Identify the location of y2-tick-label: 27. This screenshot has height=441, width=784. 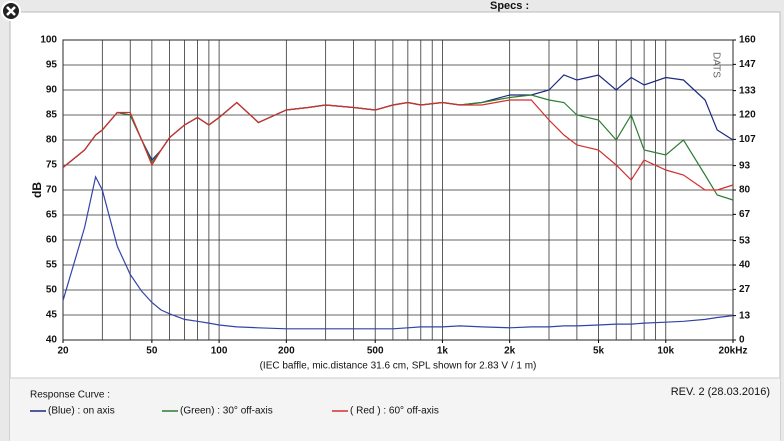
(745, 289).